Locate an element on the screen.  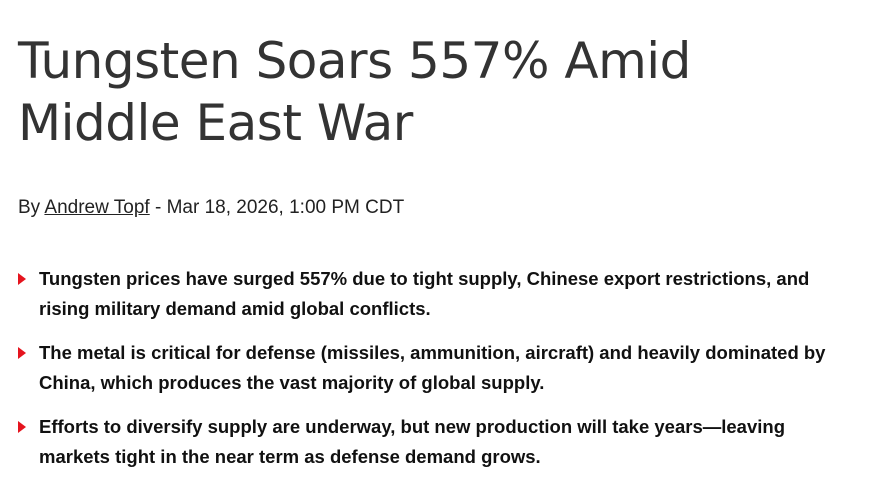
byline-date: - Mar 18, 2026, 1:00 PM CDT is located at coordinates (279, 207).